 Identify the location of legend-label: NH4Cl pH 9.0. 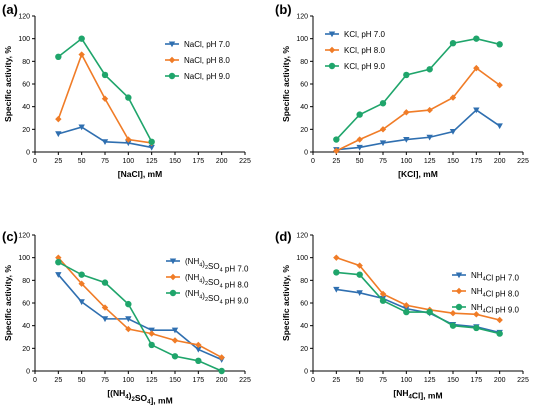
(495, 309).